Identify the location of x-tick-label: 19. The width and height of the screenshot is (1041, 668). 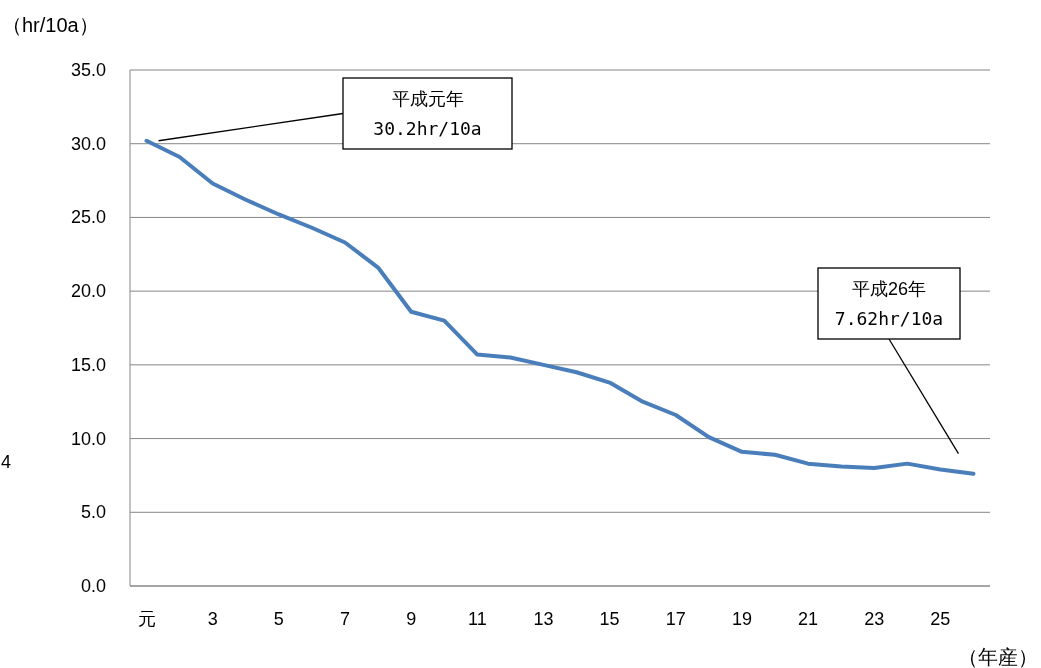
(741, 619).